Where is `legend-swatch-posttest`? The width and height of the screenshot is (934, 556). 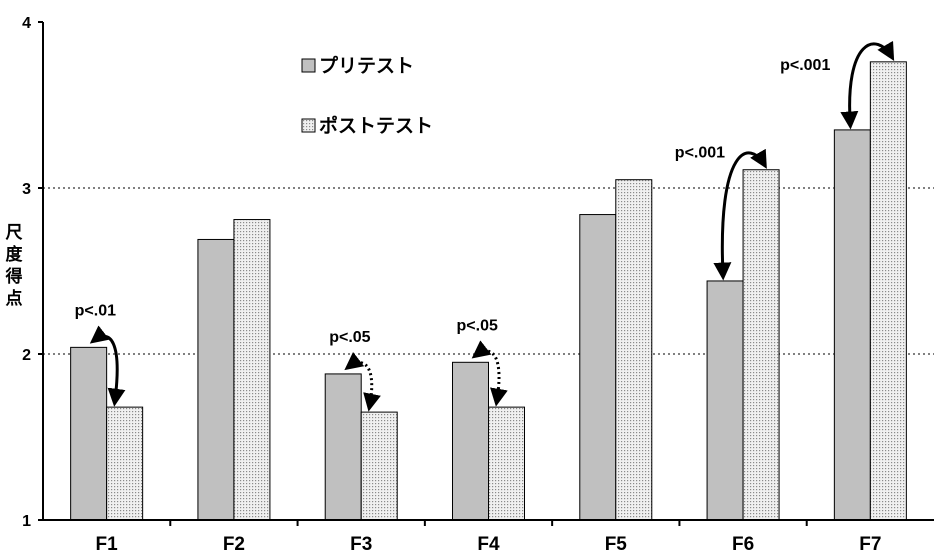 legend-swatch-posttest is located at coordinates (308, 125).